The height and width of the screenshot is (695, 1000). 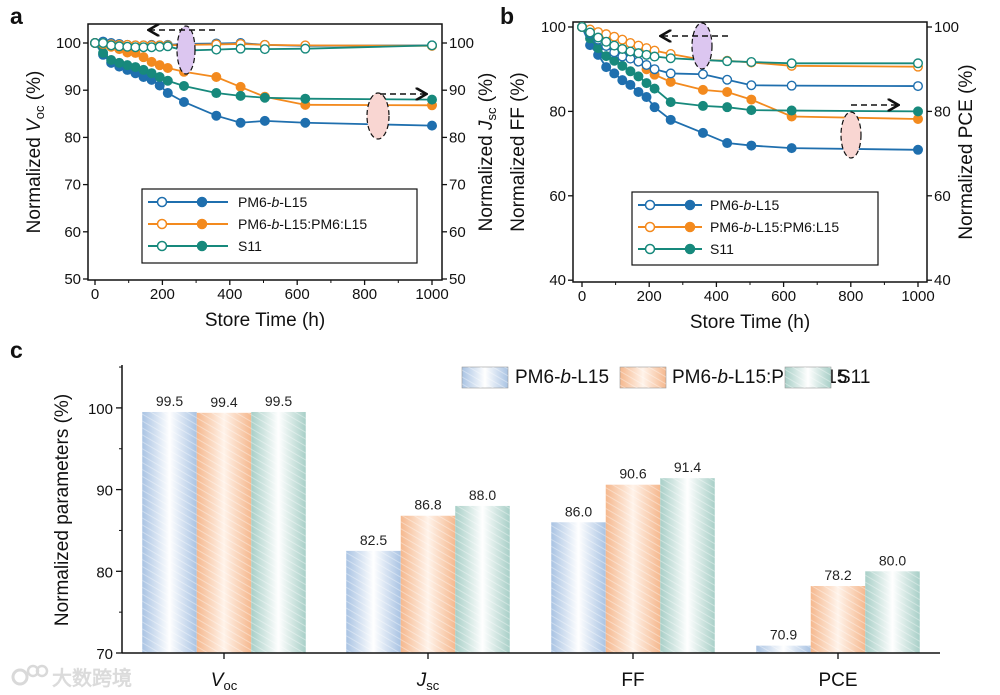 I want to click on y-right-tick-label: 100, so click(x=946, y=27).